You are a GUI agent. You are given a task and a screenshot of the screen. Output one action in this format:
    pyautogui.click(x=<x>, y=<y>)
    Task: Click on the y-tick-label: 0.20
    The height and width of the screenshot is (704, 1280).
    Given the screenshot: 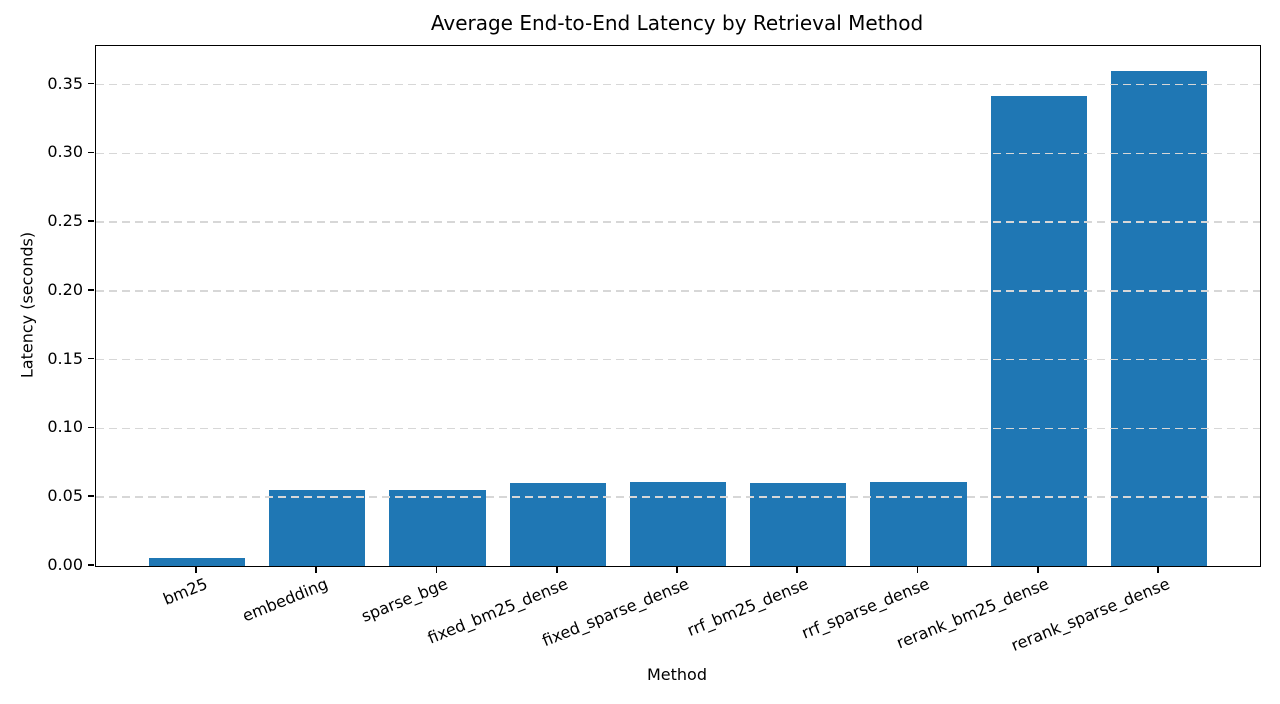 What is the action you would take?
    pyautogui.click(x=65, y=289)
    